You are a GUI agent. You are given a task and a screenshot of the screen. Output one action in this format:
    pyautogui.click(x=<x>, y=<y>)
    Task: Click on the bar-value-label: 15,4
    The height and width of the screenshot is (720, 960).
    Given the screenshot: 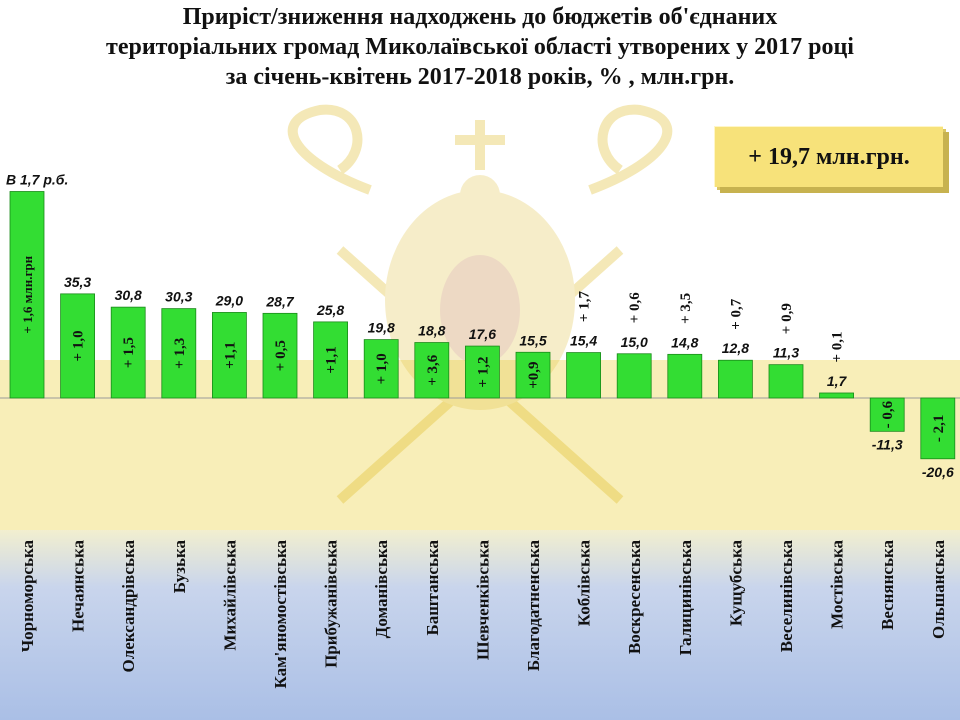 What is the action you would take?
    pyautogui.click(x=583, y=341)
    